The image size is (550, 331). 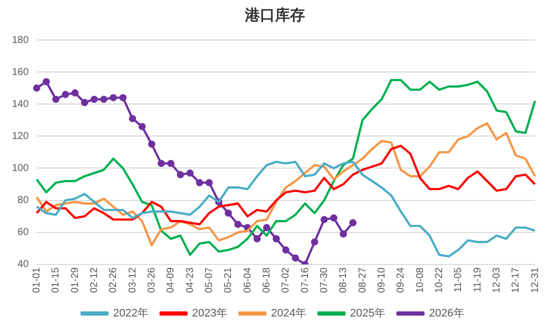 I want to click on y-tick-label: 140, so click(x=21, y=104).